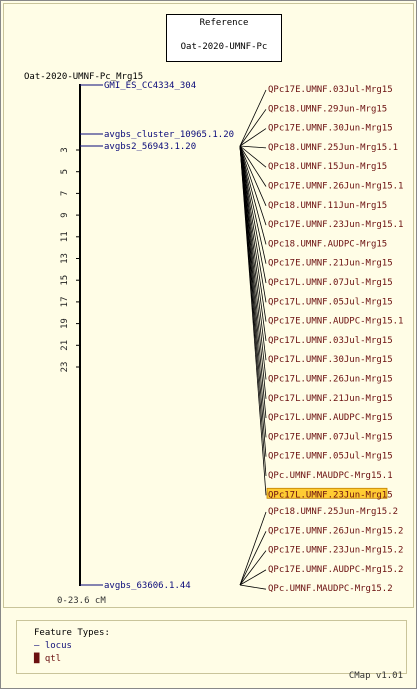 The width and height of the screenshot is (417, 689). What do you see at coordinates (53, 659) in the screenshot?
I see `legend-qtl-label: qtl` at bounding box center [53, 659].